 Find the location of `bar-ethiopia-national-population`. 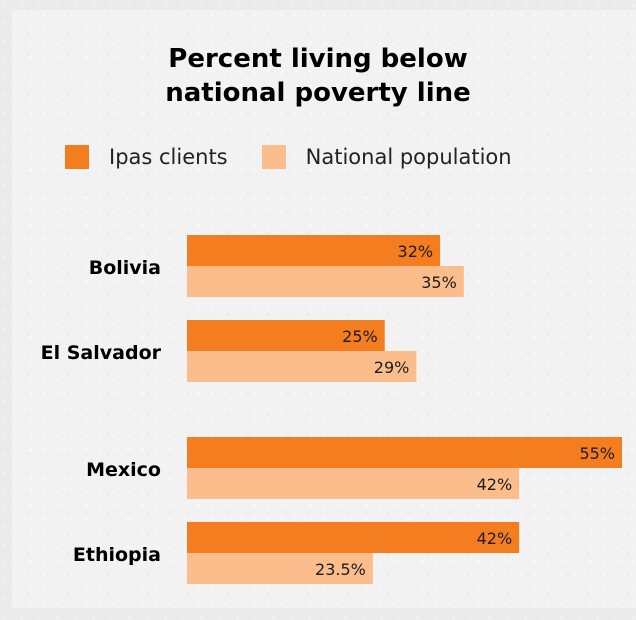

bar-ethiopia-national-population is located at coordinates (280, 568).